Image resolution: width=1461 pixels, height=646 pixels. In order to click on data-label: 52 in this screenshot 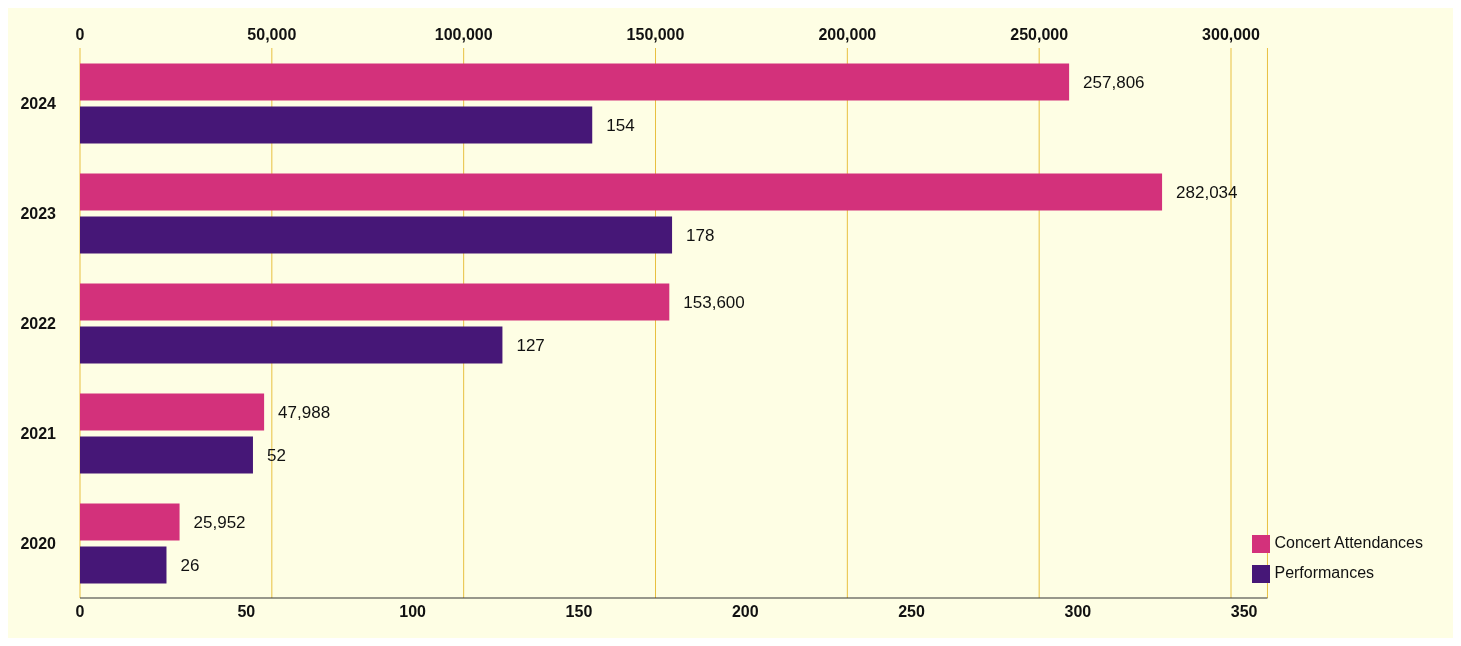, I will do `click(276, 455)`.